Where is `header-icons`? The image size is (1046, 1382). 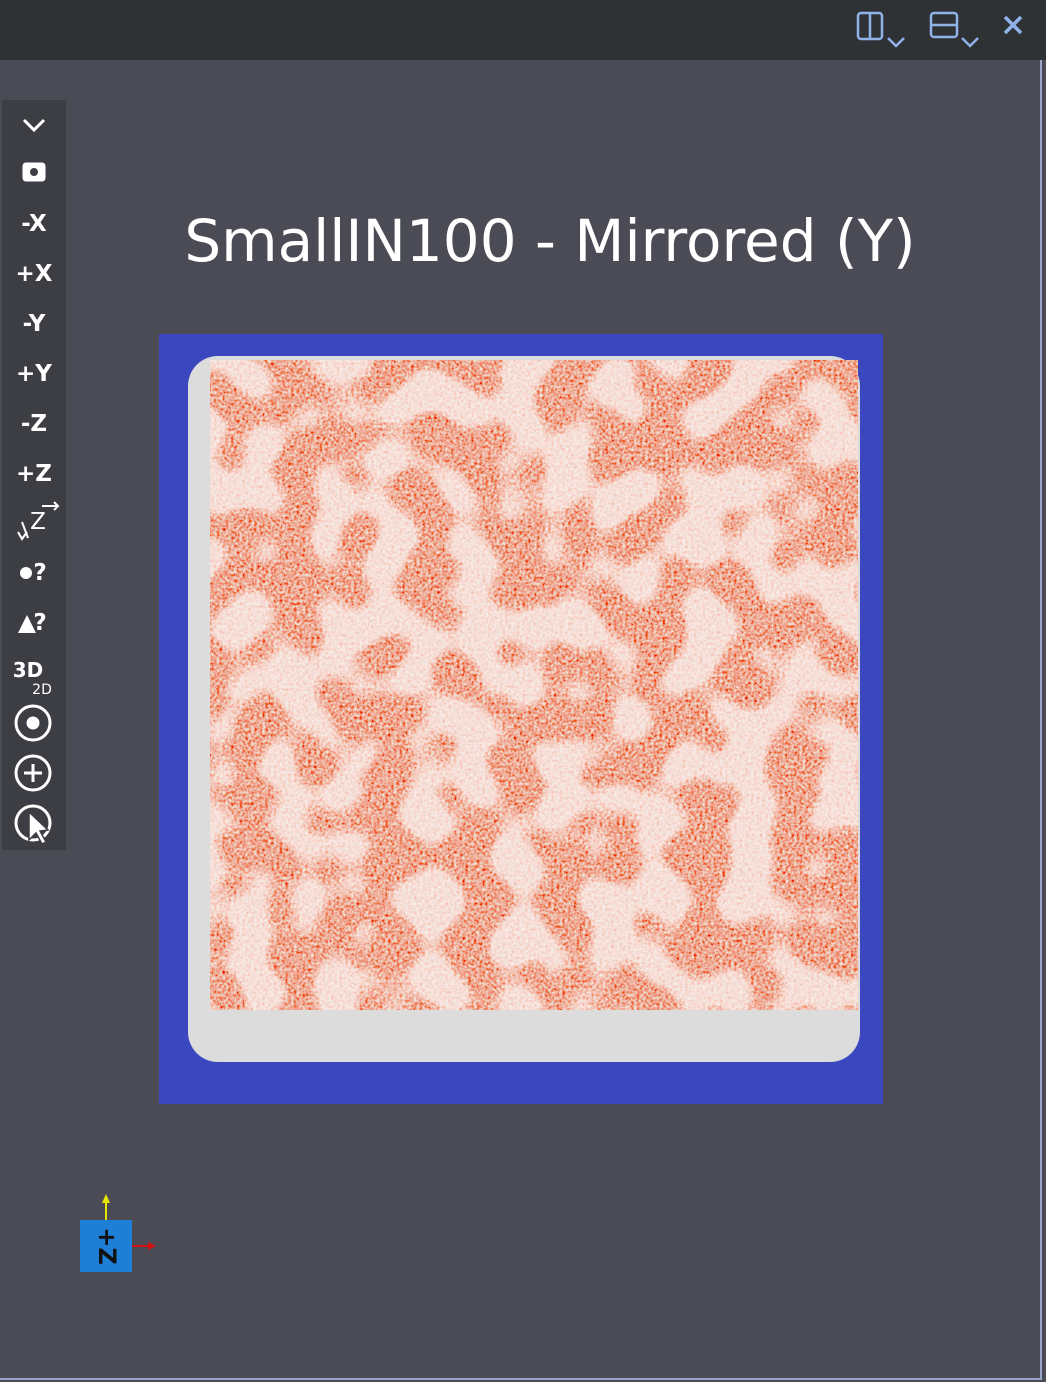 header-icons is located at coordinates (939, 29).